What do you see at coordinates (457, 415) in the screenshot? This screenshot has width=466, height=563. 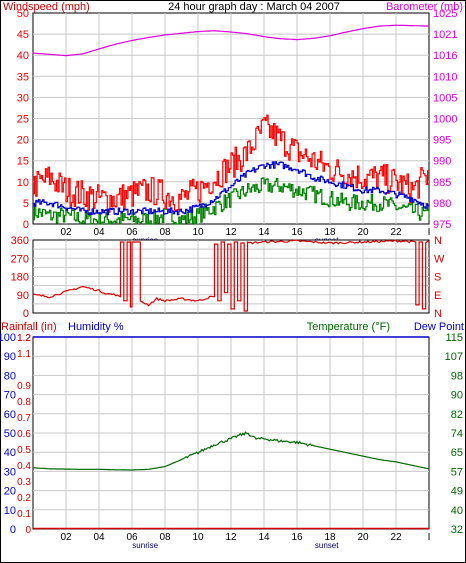 I see `temperature-tick-label: 82` at bounding box center [457, 415].